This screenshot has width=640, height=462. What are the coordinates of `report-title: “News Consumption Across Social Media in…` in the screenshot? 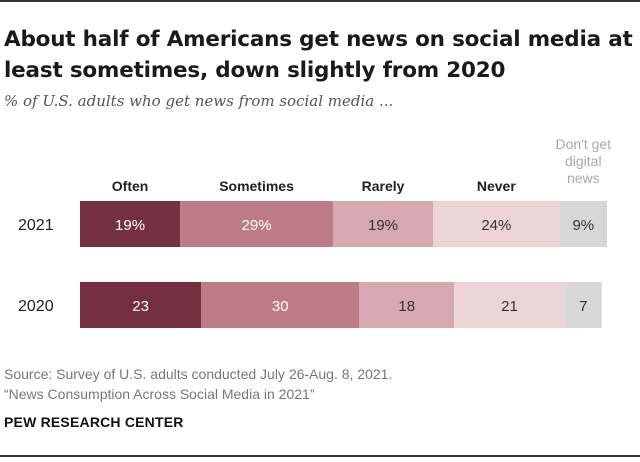 It's located at (159, 394).